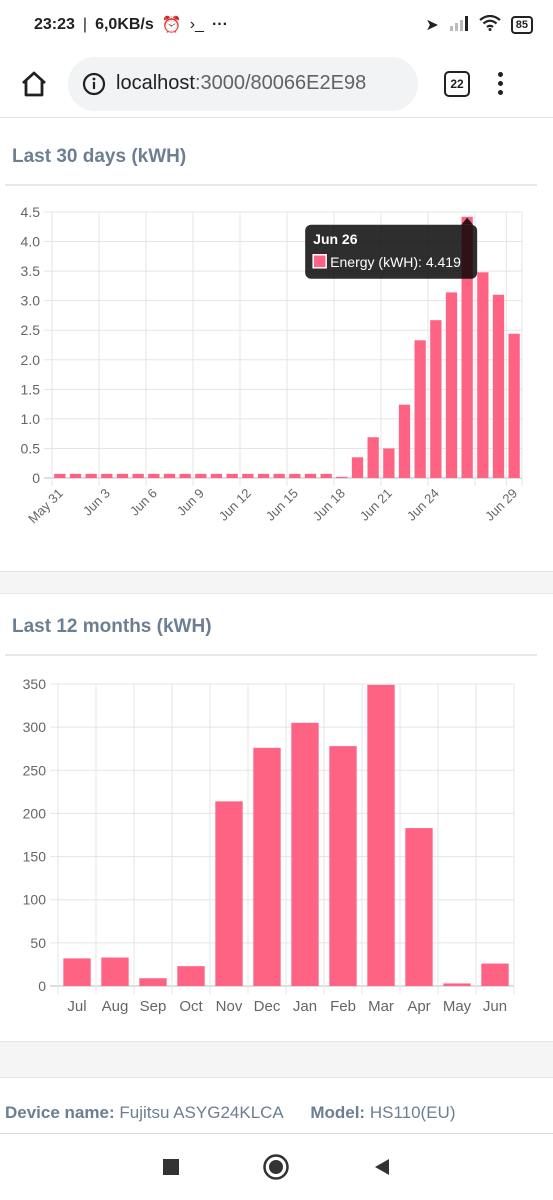 Image resolution: width=553 pixels, height=1200 pixels. What do you see at coordinates (54, 24) in the screenshot?
I see `status-time: 23:23` at bounding box center [54, 24].